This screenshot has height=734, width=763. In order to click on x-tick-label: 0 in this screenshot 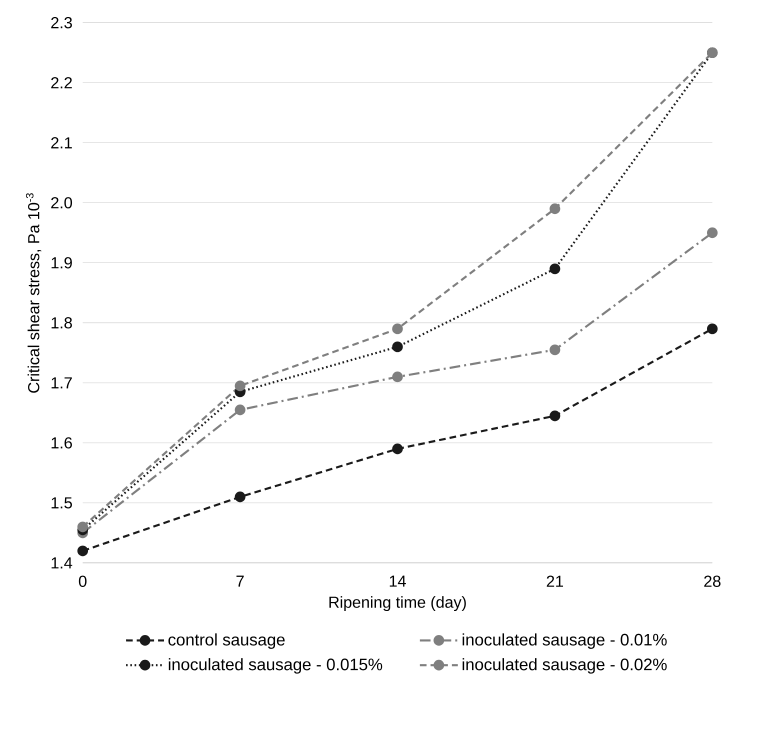, I will do `click(82, 582)`.